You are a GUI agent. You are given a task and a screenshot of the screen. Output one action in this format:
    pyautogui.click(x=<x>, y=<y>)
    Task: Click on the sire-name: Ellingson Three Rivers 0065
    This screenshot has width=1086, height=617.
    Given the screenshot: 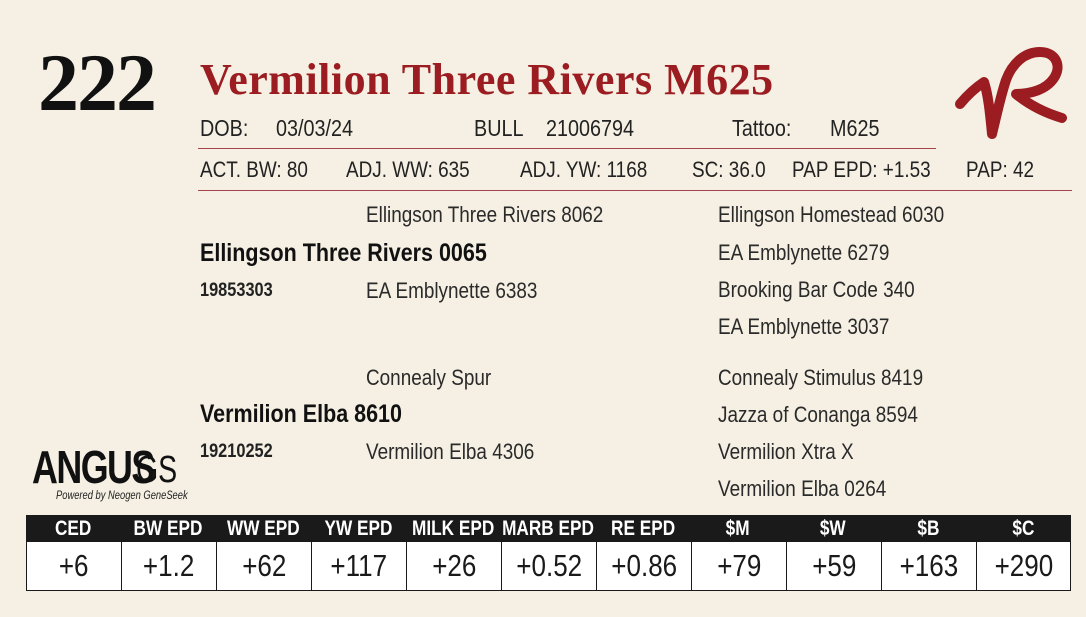 What is the action you would take?
    pyautogui.click(x=343, y=253)
    